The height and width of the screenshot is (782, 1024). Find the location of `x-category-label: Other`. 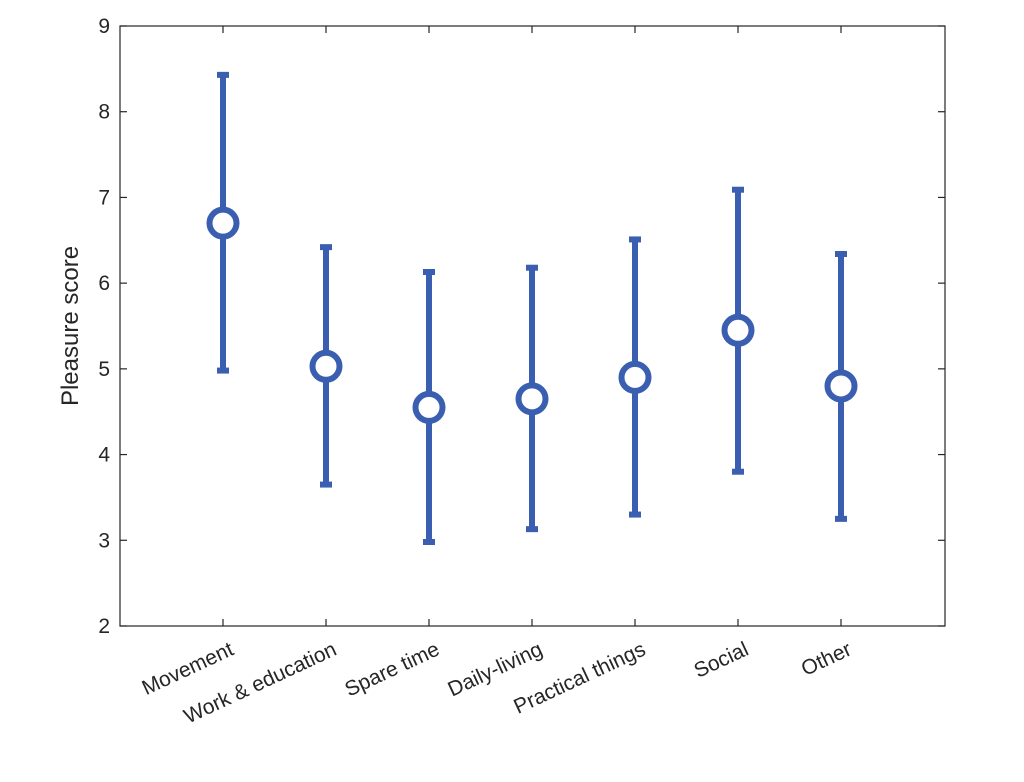

x-category-label: Other is located at coordinates (826, 659).